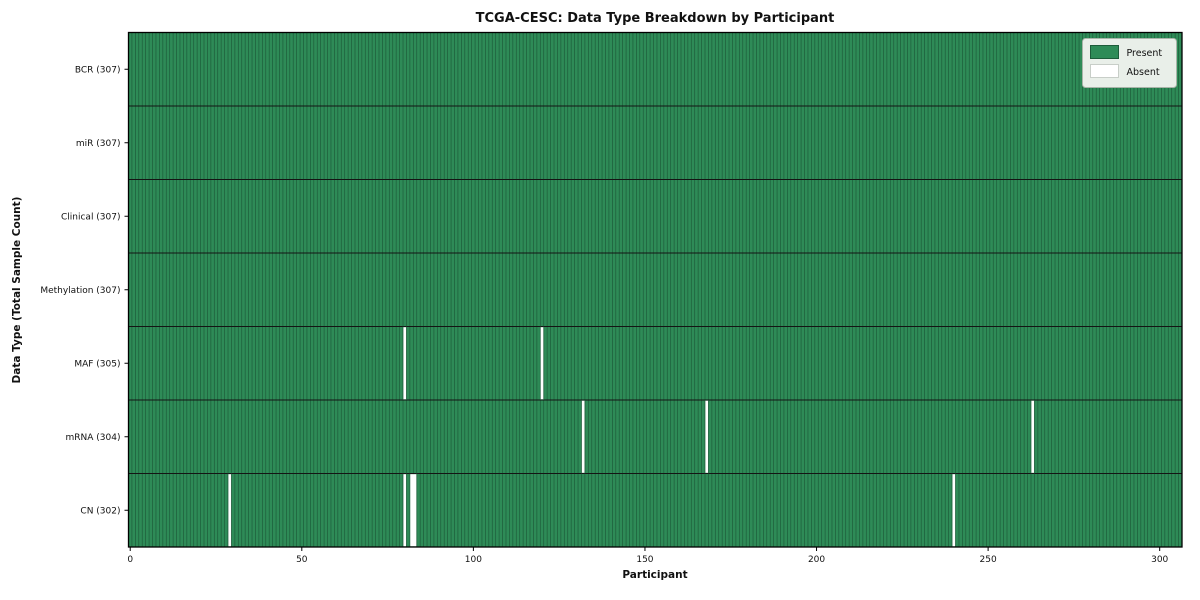 The image size is (1200, 600). Describe the element at coordinates (655, 363) in the screenshot. I see `row-band-maf` at that location.